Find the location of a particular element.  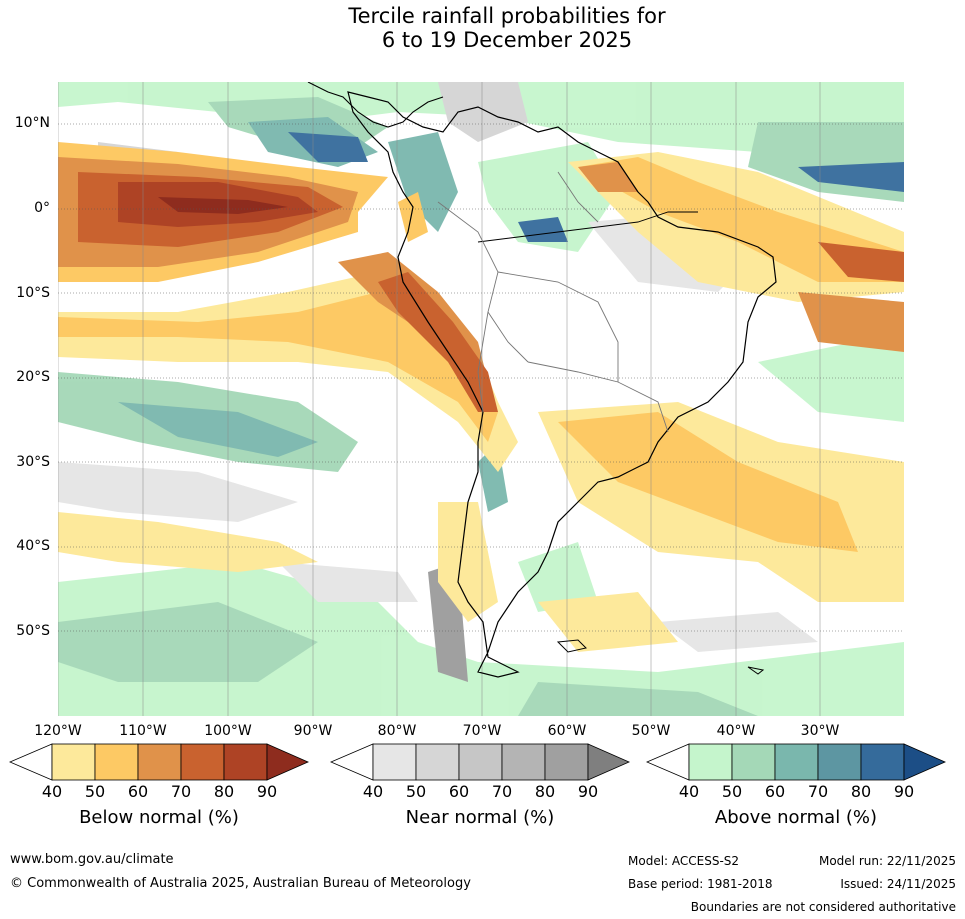

model-name: Model: ACCESS-S2 is located at coordinates (684, 861).